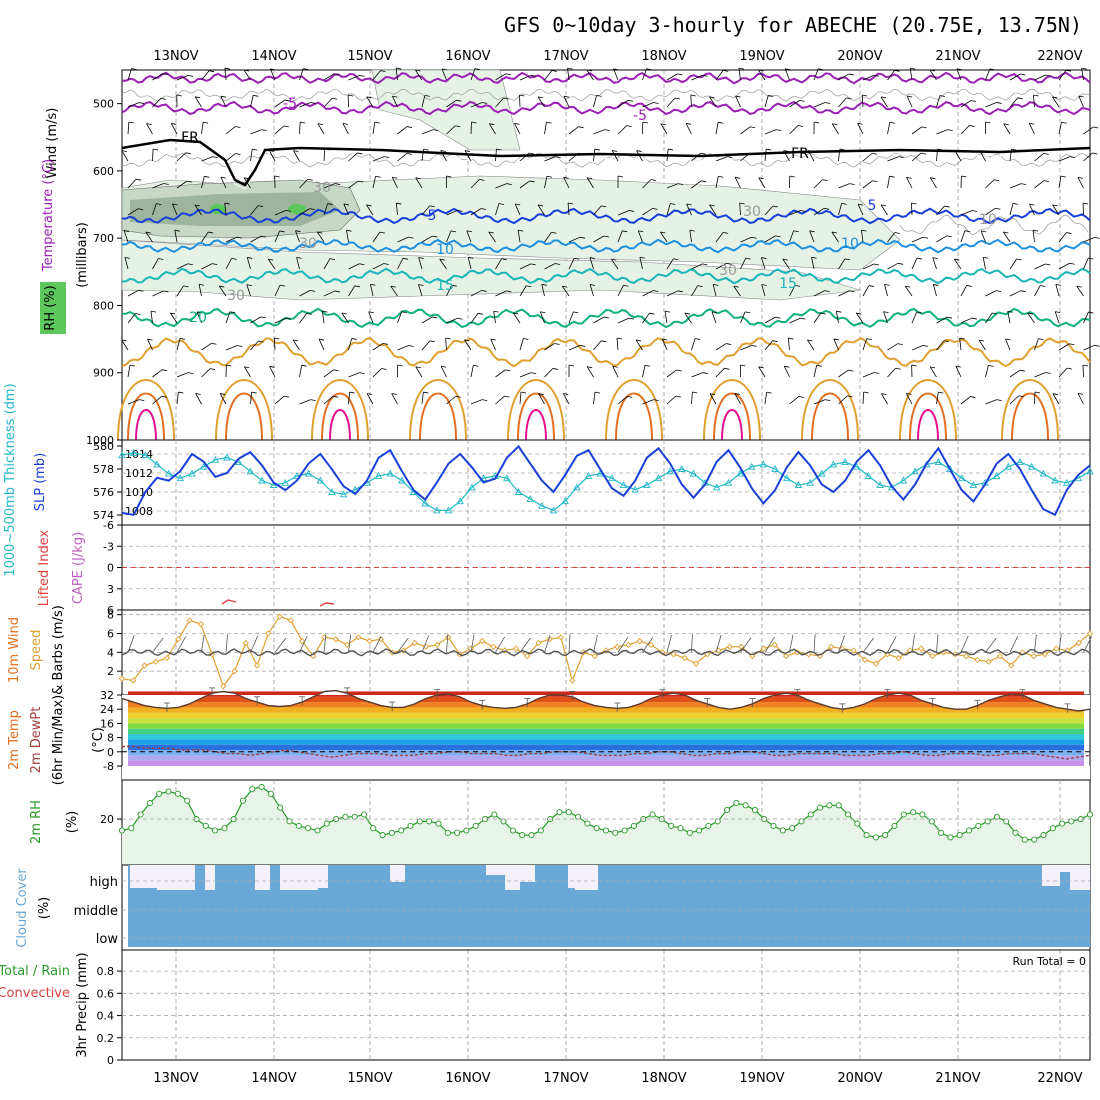  Describe the element at coordinates (139, 492) in the screenshot. I see `y-tick-label-right: 1010` at that location.